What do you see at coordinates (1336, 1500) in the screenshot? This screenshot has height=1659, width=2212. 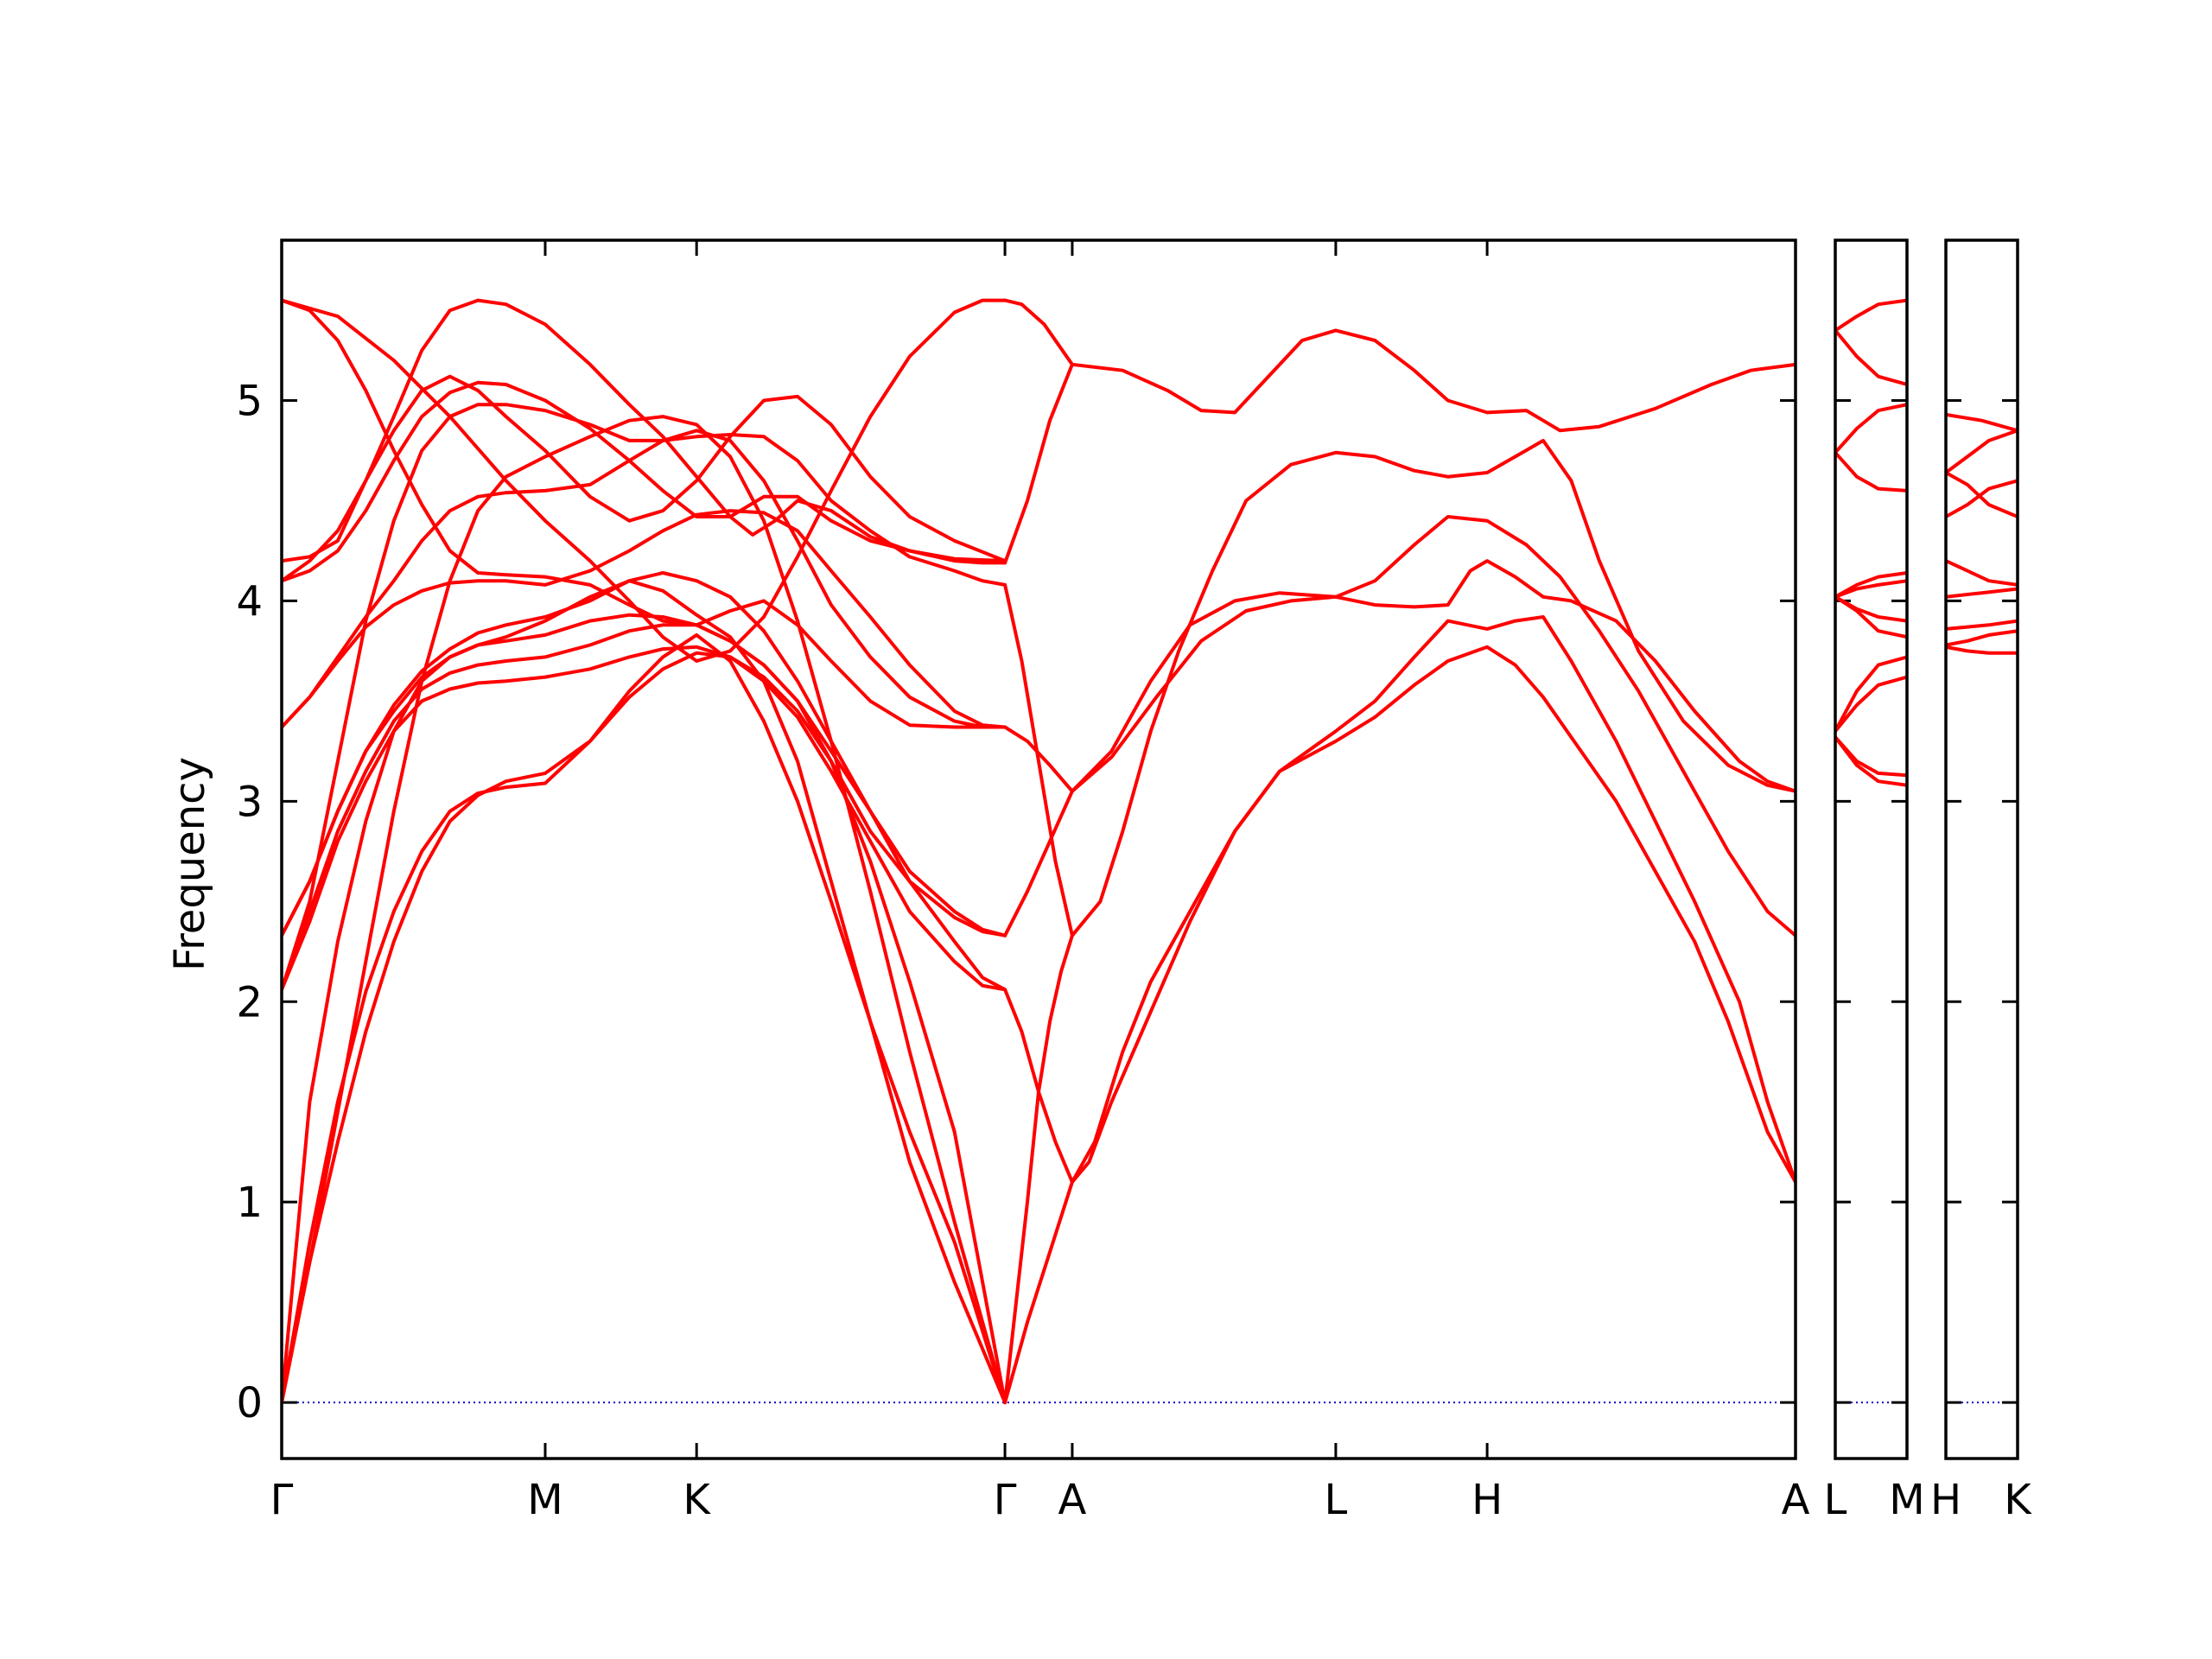 I see `x-tick-label-main-5: L` at bounding box center [1336, 1500].